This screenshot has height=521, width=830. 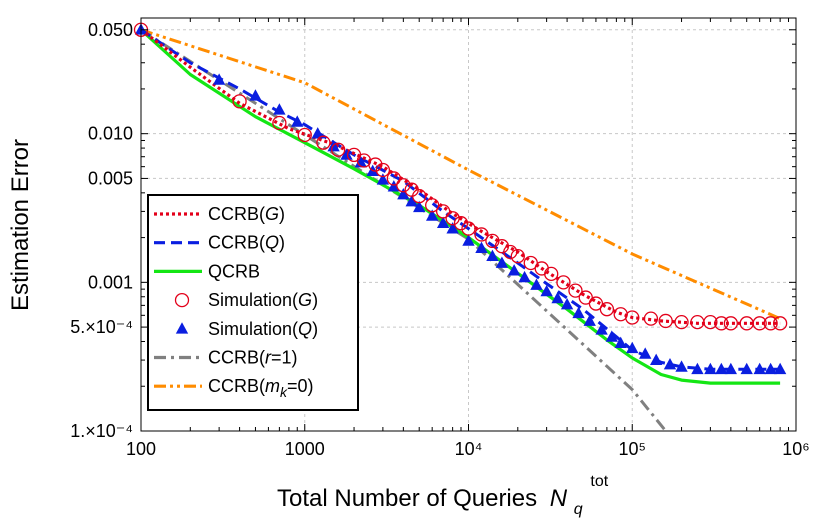 I want to click on legend-marker-simulation-q, so click(x=182, y=328).